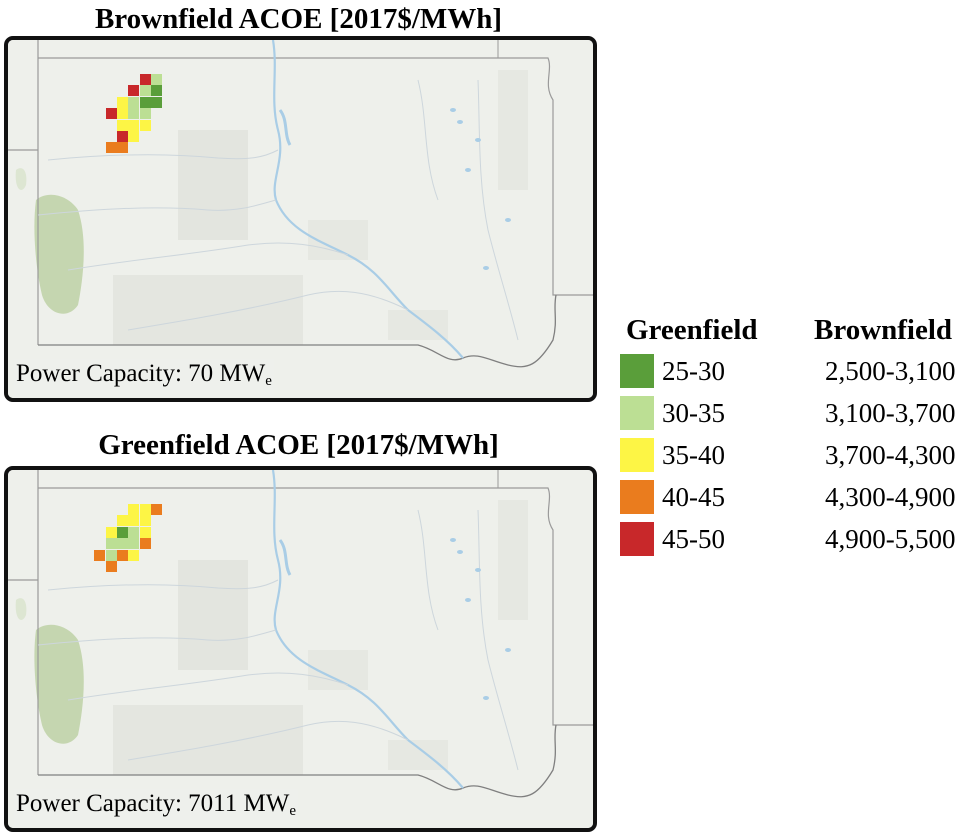 This screenshot has width=979, height=840. Describe the element at coordinates (799, 455) in the screenshot. I see `legend-row: 35-40 3,700-4,300` at that location.